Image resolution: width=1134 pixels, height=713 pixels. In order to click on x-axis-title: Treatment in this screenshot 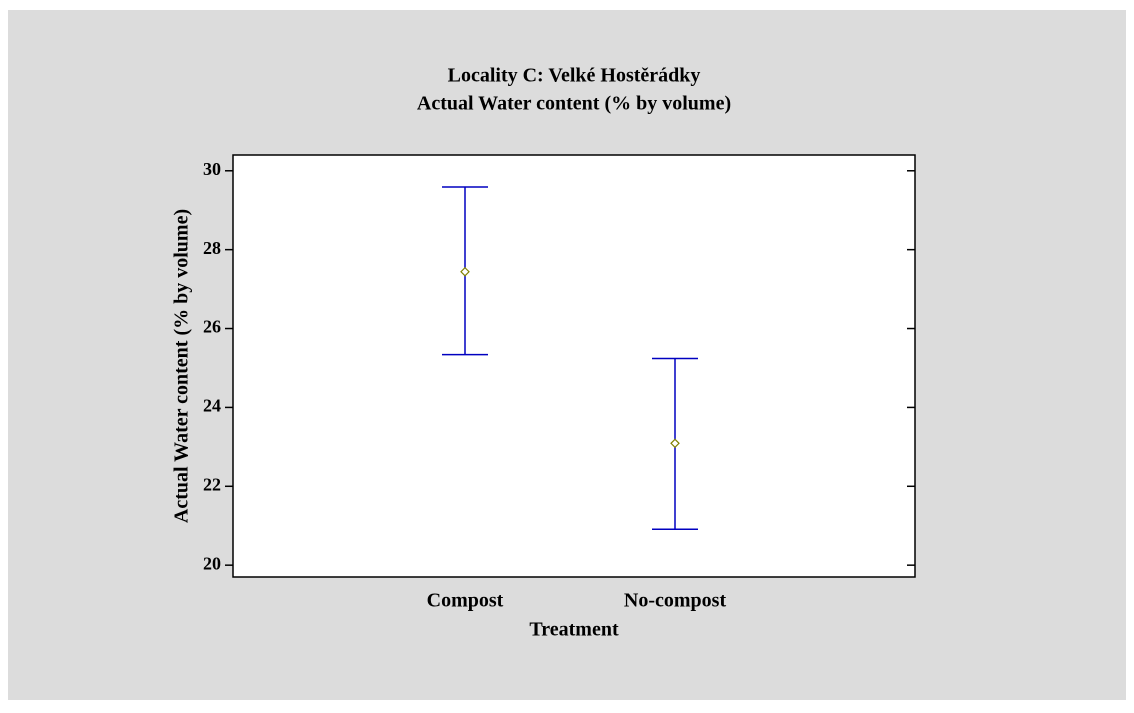, I will do `click(574, 630)`.